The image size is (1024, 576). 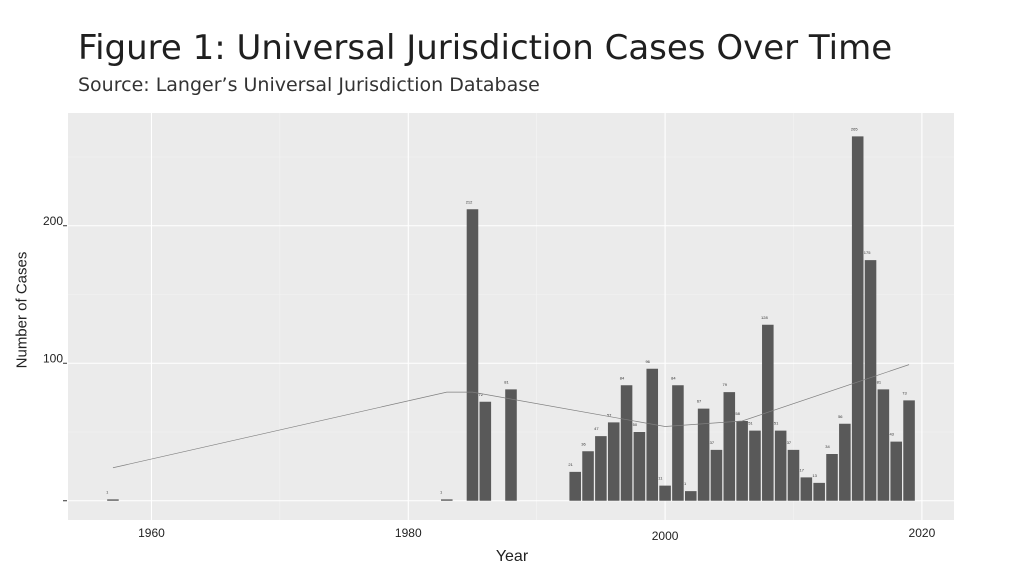 I want to click on data-label: 17, so click(x=802, y=469).